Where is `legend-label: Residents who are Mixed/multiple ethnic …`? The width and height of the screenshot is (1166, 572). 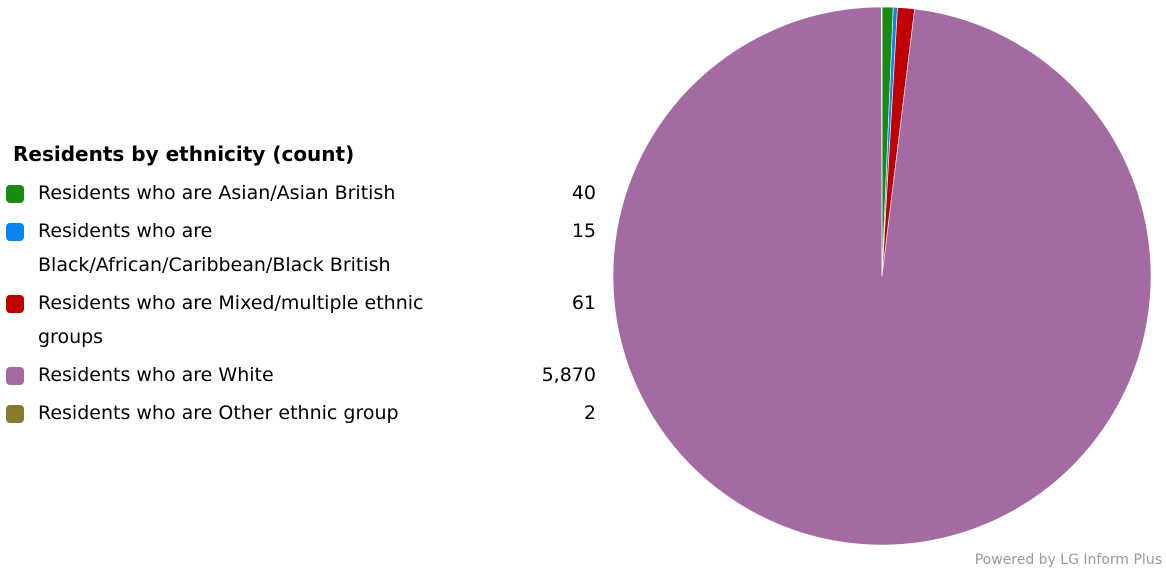 legend-label: Residents who are Mixed/multiple ethnic … is located at coordinates (231, 320).